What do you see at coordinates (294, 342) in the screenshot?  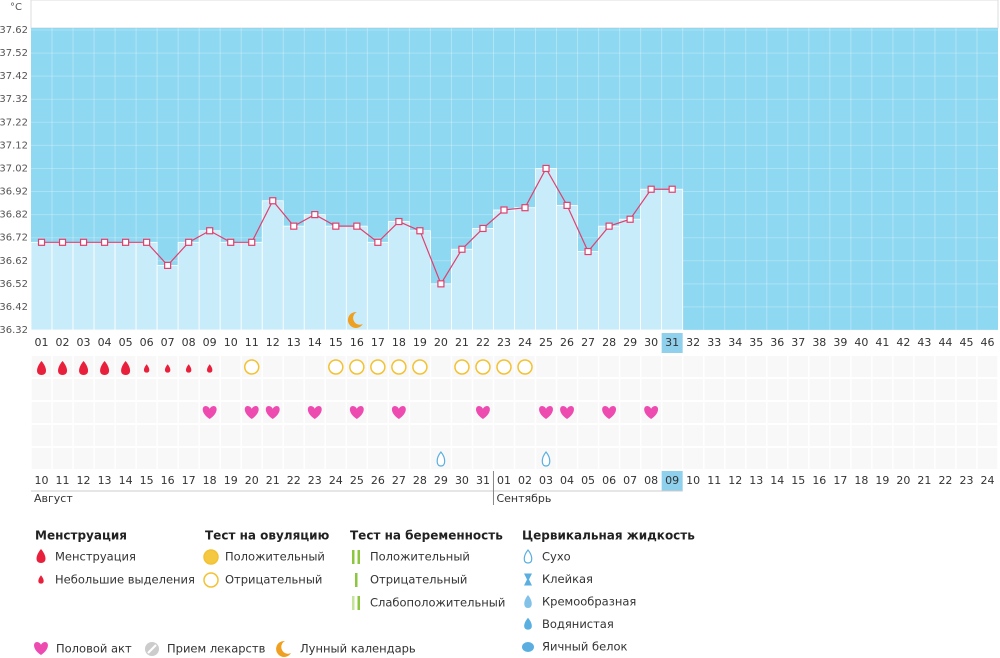 I see `day-label: 13` at bounding box center [294, 342].